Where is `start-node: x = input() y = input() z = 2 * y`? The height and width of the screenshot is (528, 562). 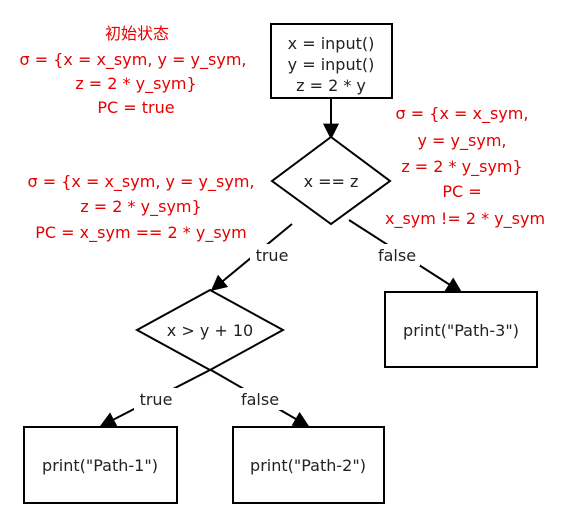 start-node: x = input() y = input() z = 2 * y is located at coordinates (331, 61).